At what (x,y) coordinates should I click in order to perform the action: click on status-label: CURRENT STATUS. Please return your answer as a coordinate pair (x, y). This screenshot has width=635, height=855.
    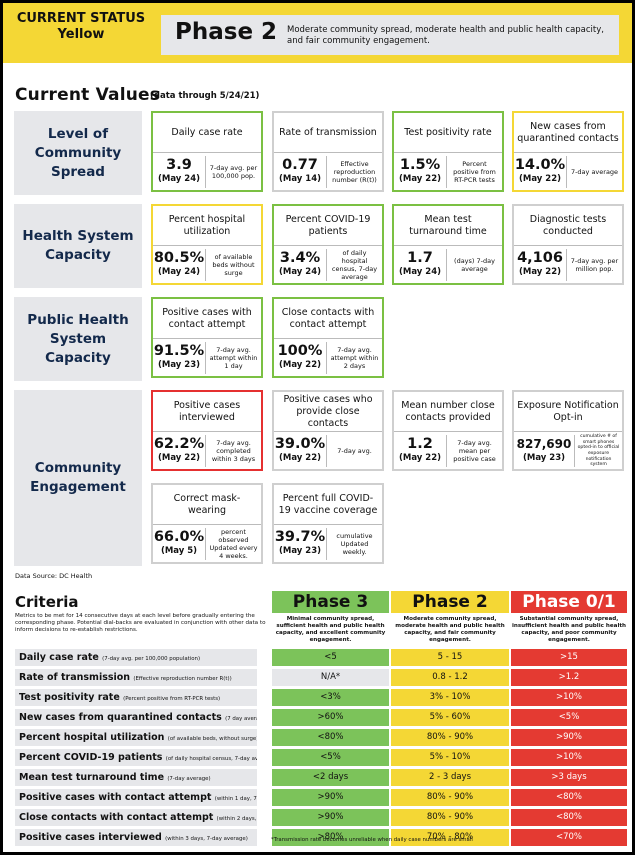
    Looking at the image, I should click on (81, 18).